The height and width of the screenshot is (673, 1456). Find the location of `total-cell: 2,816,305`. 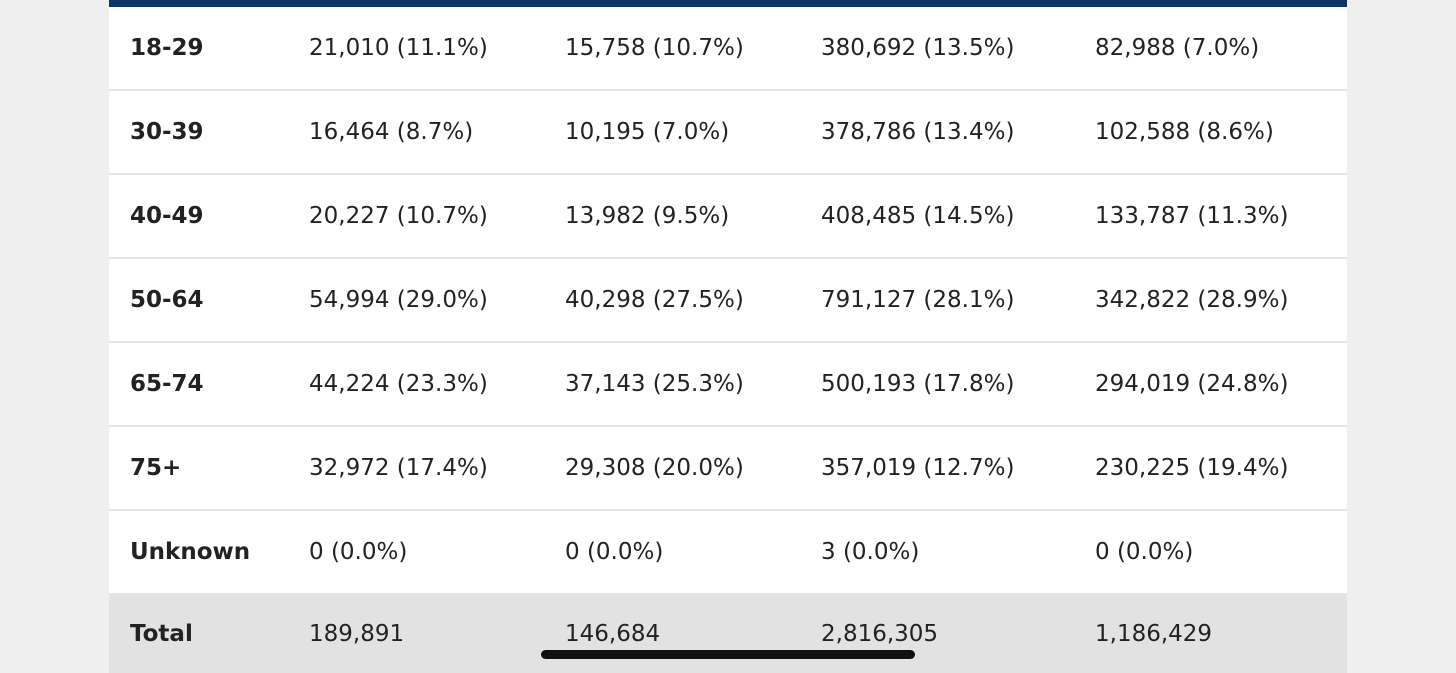

total-cell: 2,816,305 is located at coordinates (880, 634).